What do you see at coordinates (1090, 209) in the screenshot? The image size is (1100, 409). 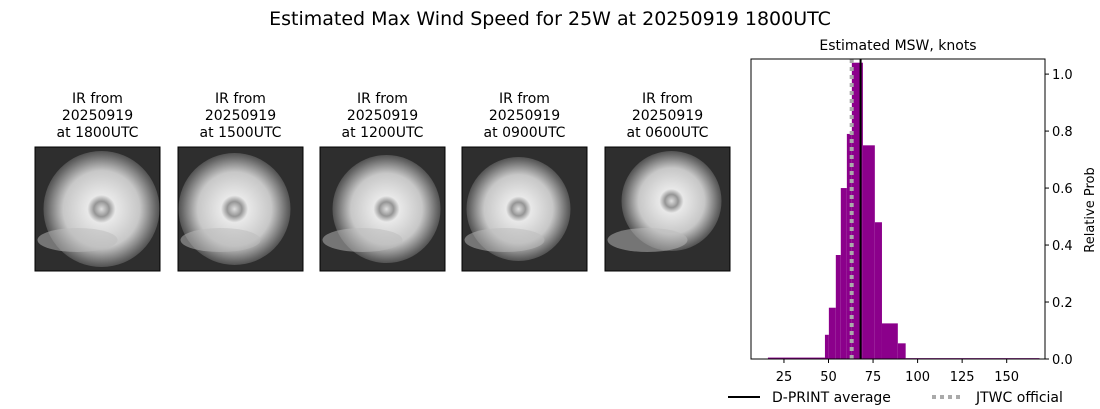 I see `y-axis-label: Relative Prob` at bounding box center [1090, 209].